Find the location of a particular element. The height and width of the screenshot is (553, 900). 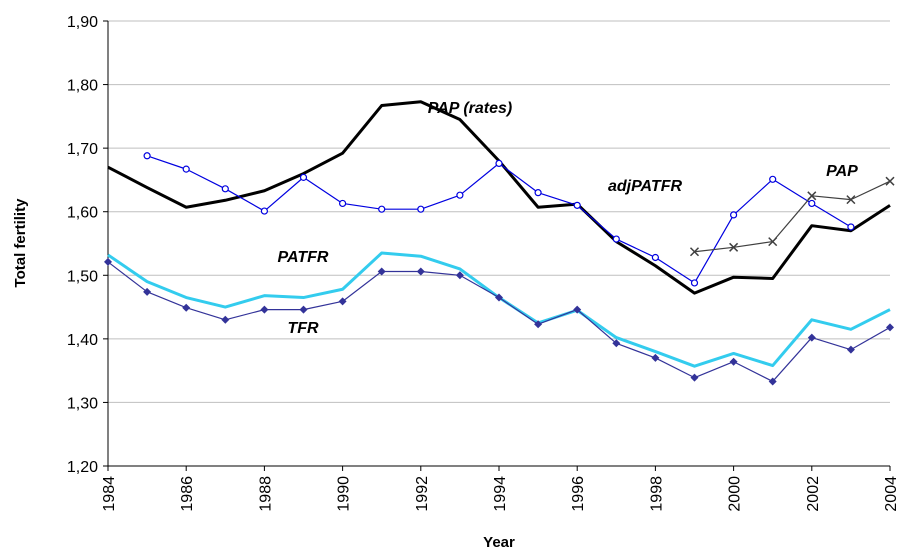

y-tick-label: 1,40 is located at coordinates (82, 340).